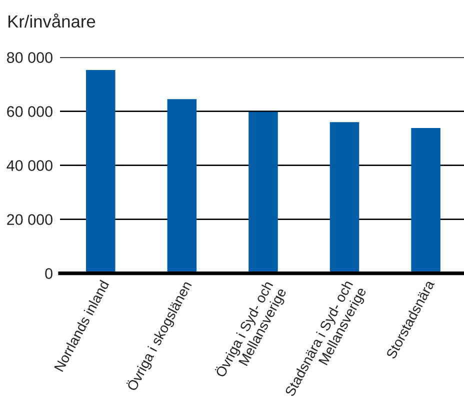  I want to click on y-tick-label: 60 000, so click(29, 111).